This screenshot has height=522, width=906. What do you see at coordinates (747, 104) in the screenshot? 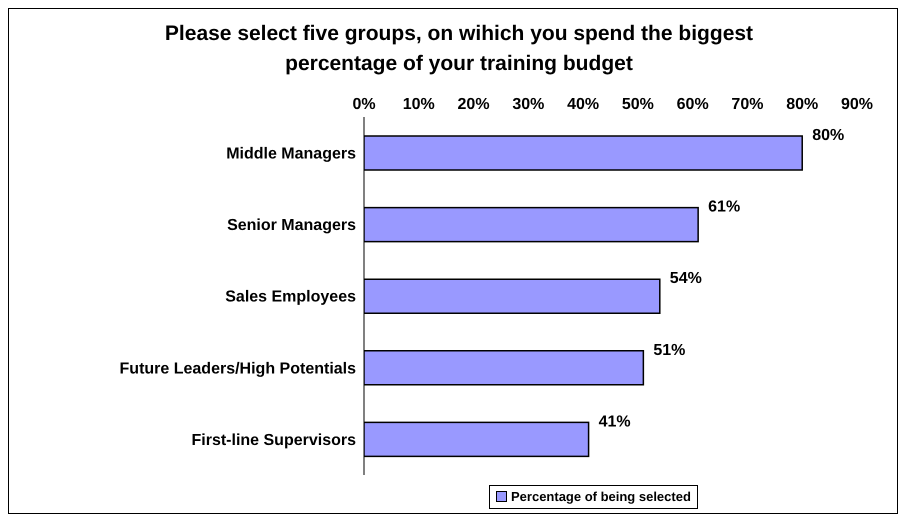
I see `x-tick-label: 70%` at bounding box center [747, 104].